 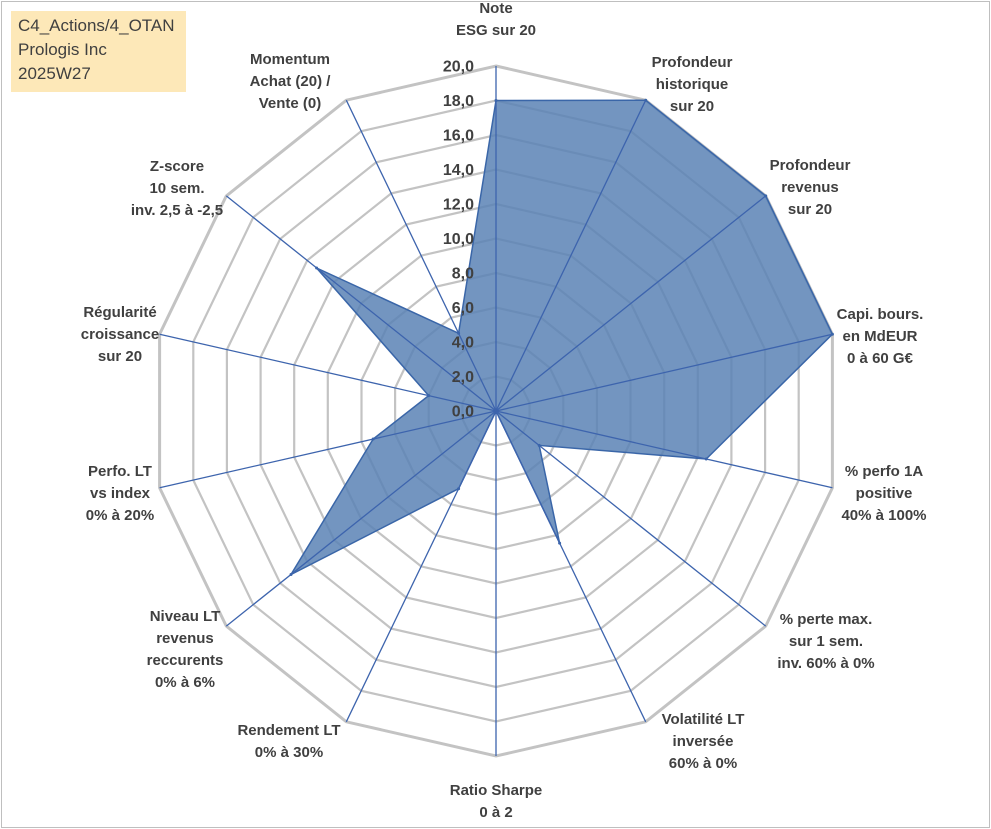 I want to click on axis-label-line: ESG sur 20, so click(x=496, y=30).